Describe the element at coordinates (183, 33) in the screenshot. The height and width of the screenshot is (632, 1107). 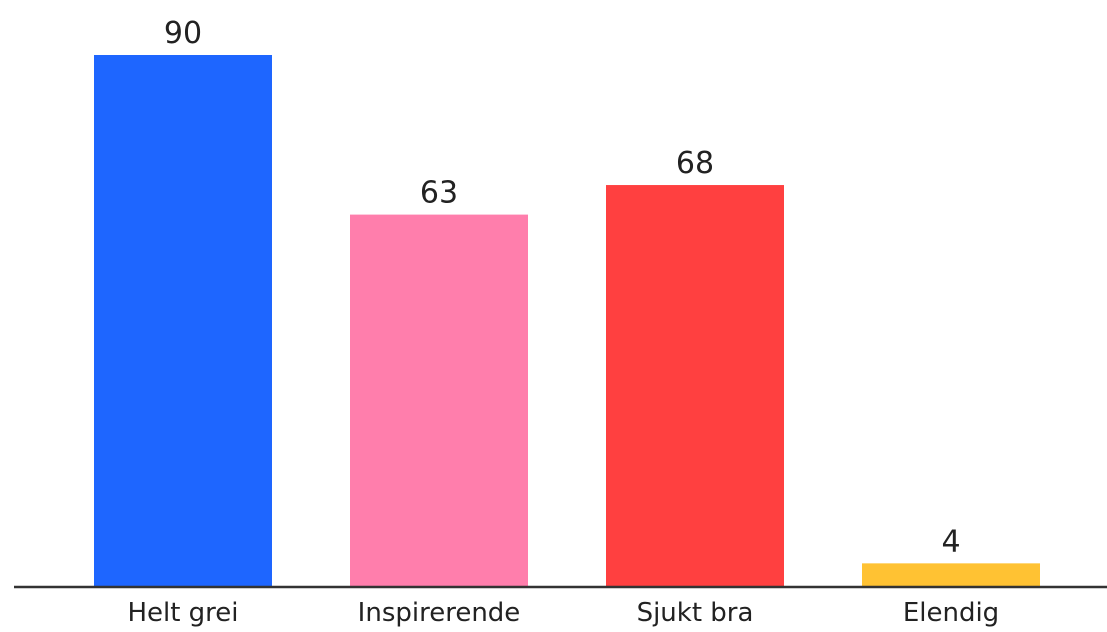
I see `value-label: 90` at that location.